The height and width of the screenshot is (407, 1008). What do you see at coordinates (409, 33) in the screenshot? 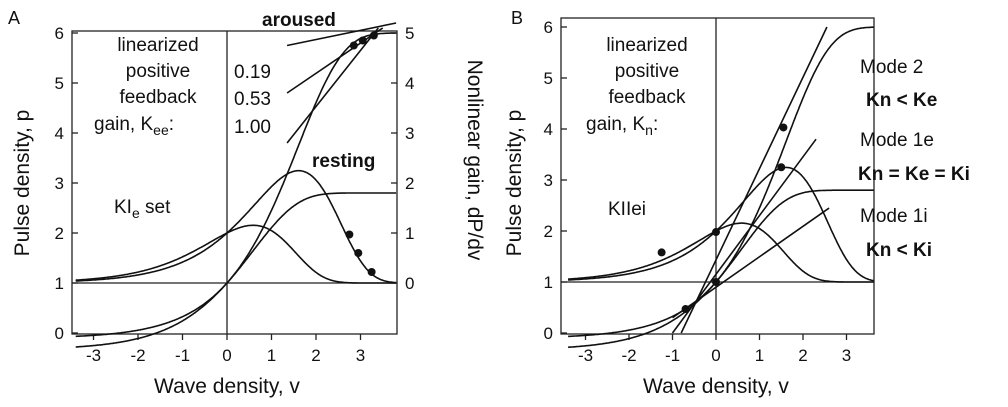
I see `y-right-tick-label: 5` at bounding box center [409, 33].